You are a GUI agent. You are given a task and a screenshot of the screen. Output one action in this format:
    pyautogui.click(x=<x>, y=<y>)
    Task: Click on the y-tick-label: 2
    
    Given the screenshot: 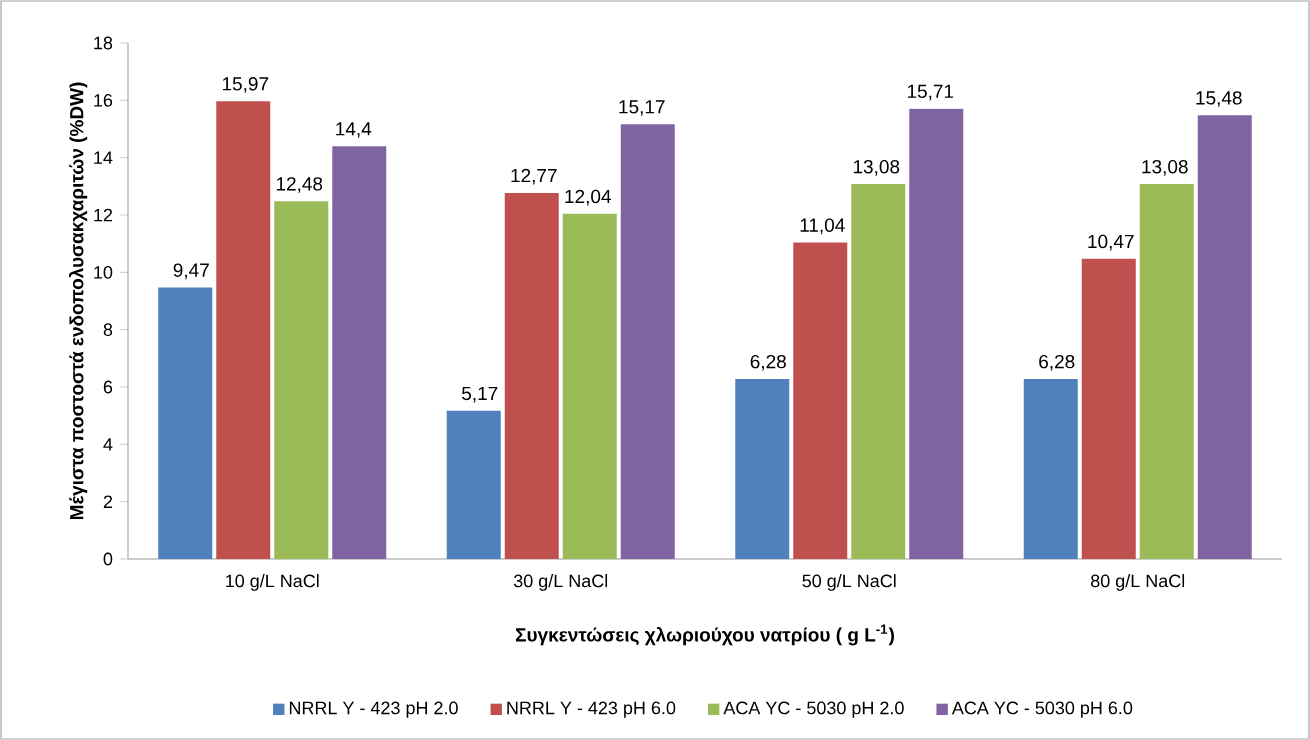 What is the action you would take?
    pyautogui.click(x=108, y=501)
    